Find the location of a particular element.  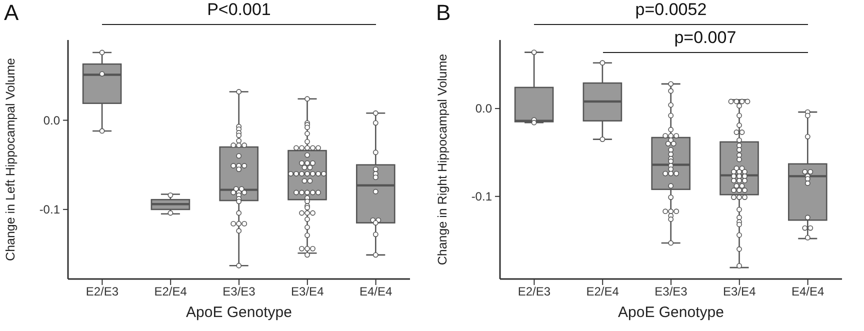

text: p=0.0052 is located at coordinates (671, 10).